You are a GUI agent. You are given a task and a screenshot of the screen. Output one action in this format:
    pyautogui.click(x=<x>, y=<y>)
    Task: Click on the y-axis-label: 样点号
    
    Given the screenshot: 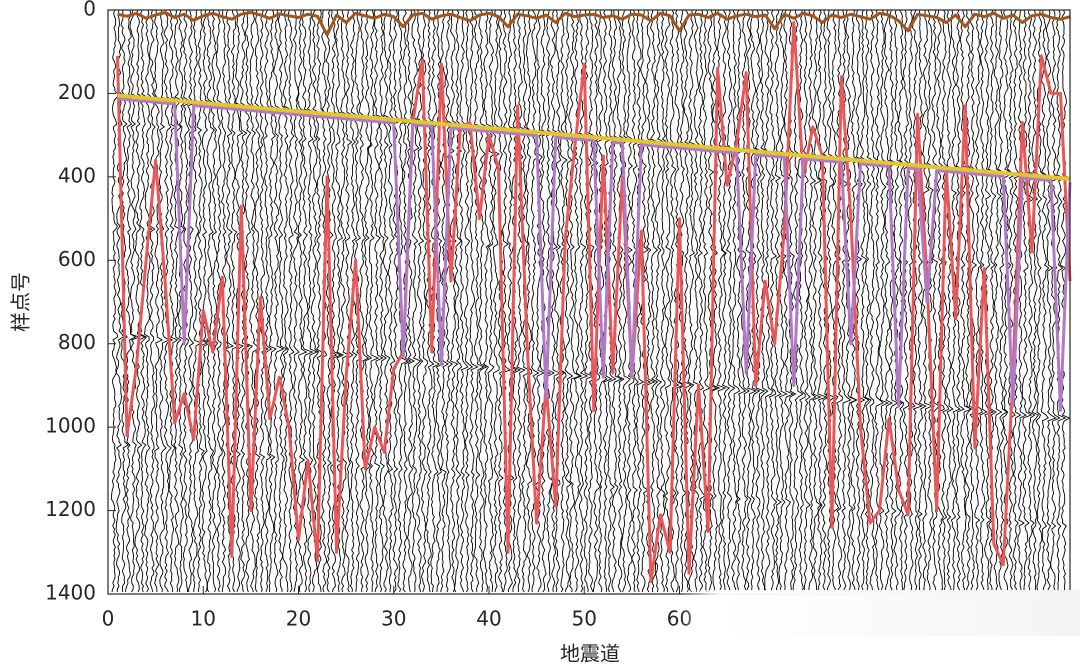 What is the action you would take?
    pyautogui.click(x=21, y=302)
    